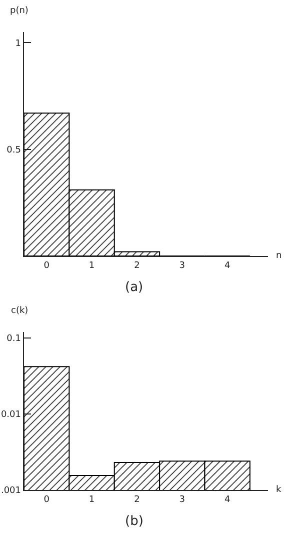  Describe the element at coordinates (13, 339) in the screenshot. I see `y-tick-label: 0.1` at that location.